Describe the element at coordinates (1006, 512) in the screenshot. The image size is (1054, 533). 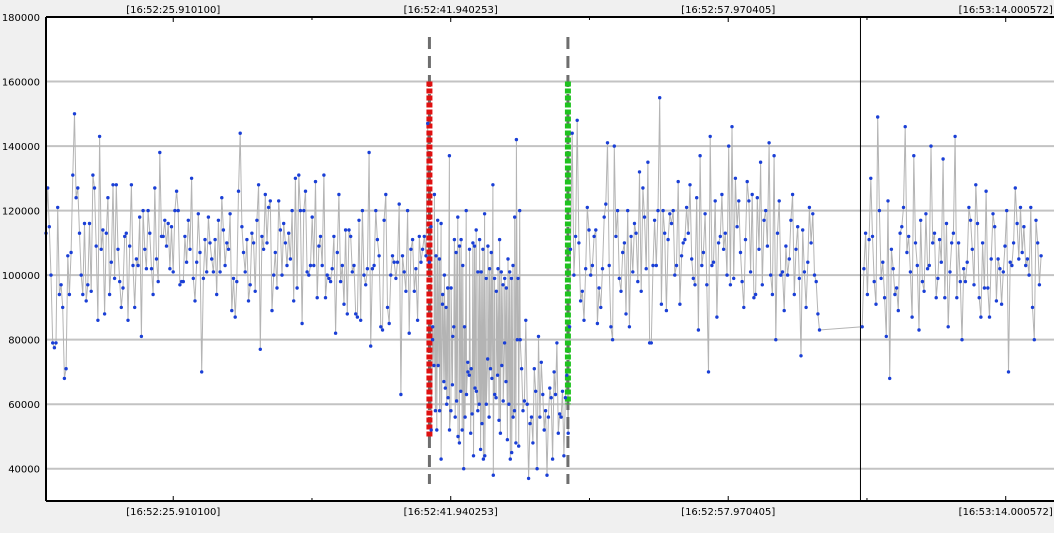
I see `x-tick-label-bottom: [16:53:14.000572]` at that location.